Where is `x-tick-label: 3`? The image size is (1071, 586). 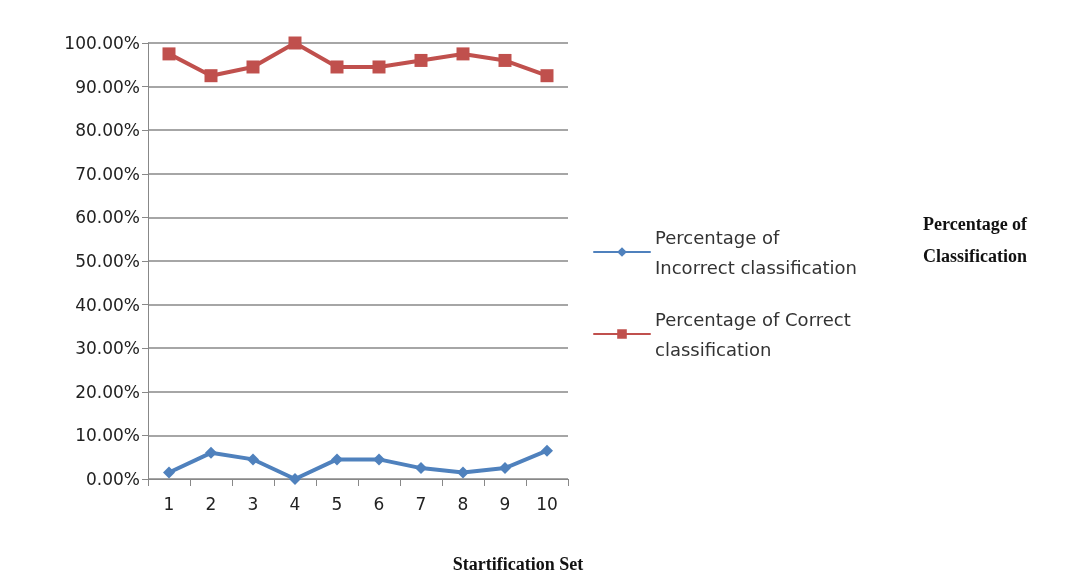
x-tick-label: 3 is located at coordinates (253, 503).